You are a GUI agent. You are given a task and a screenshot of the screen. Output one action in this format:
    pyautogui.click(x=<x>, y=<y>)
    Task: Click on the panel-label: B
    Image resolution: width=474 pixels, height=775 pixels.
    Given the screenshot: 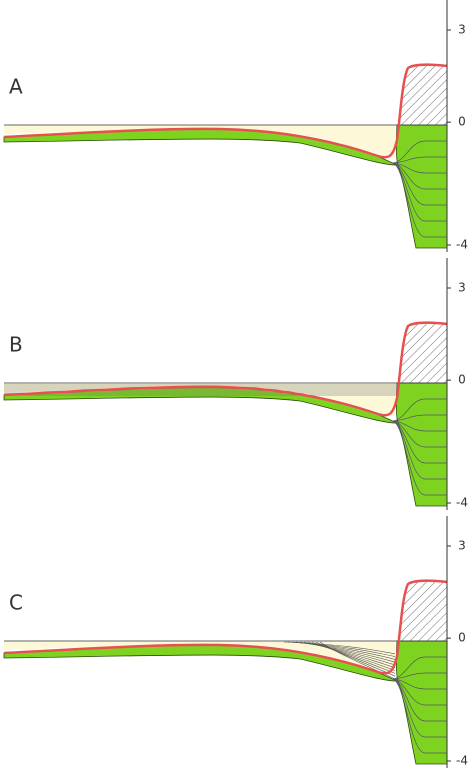 What is the action you would take?
    pyautogui.click(x=16, y=345)
    